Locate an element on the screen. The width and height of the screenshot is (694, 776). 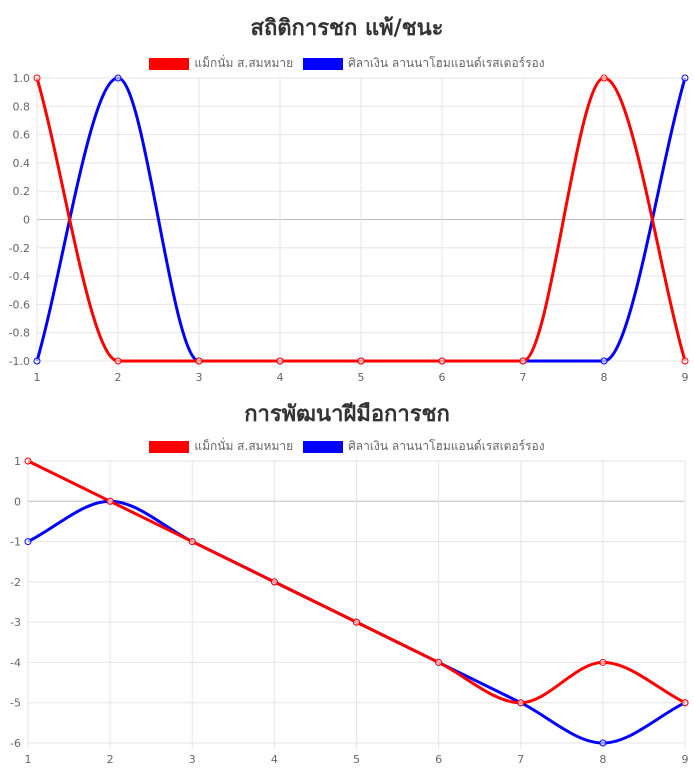
y-tick-label: -0.4 is located at coordinates (19, 276).